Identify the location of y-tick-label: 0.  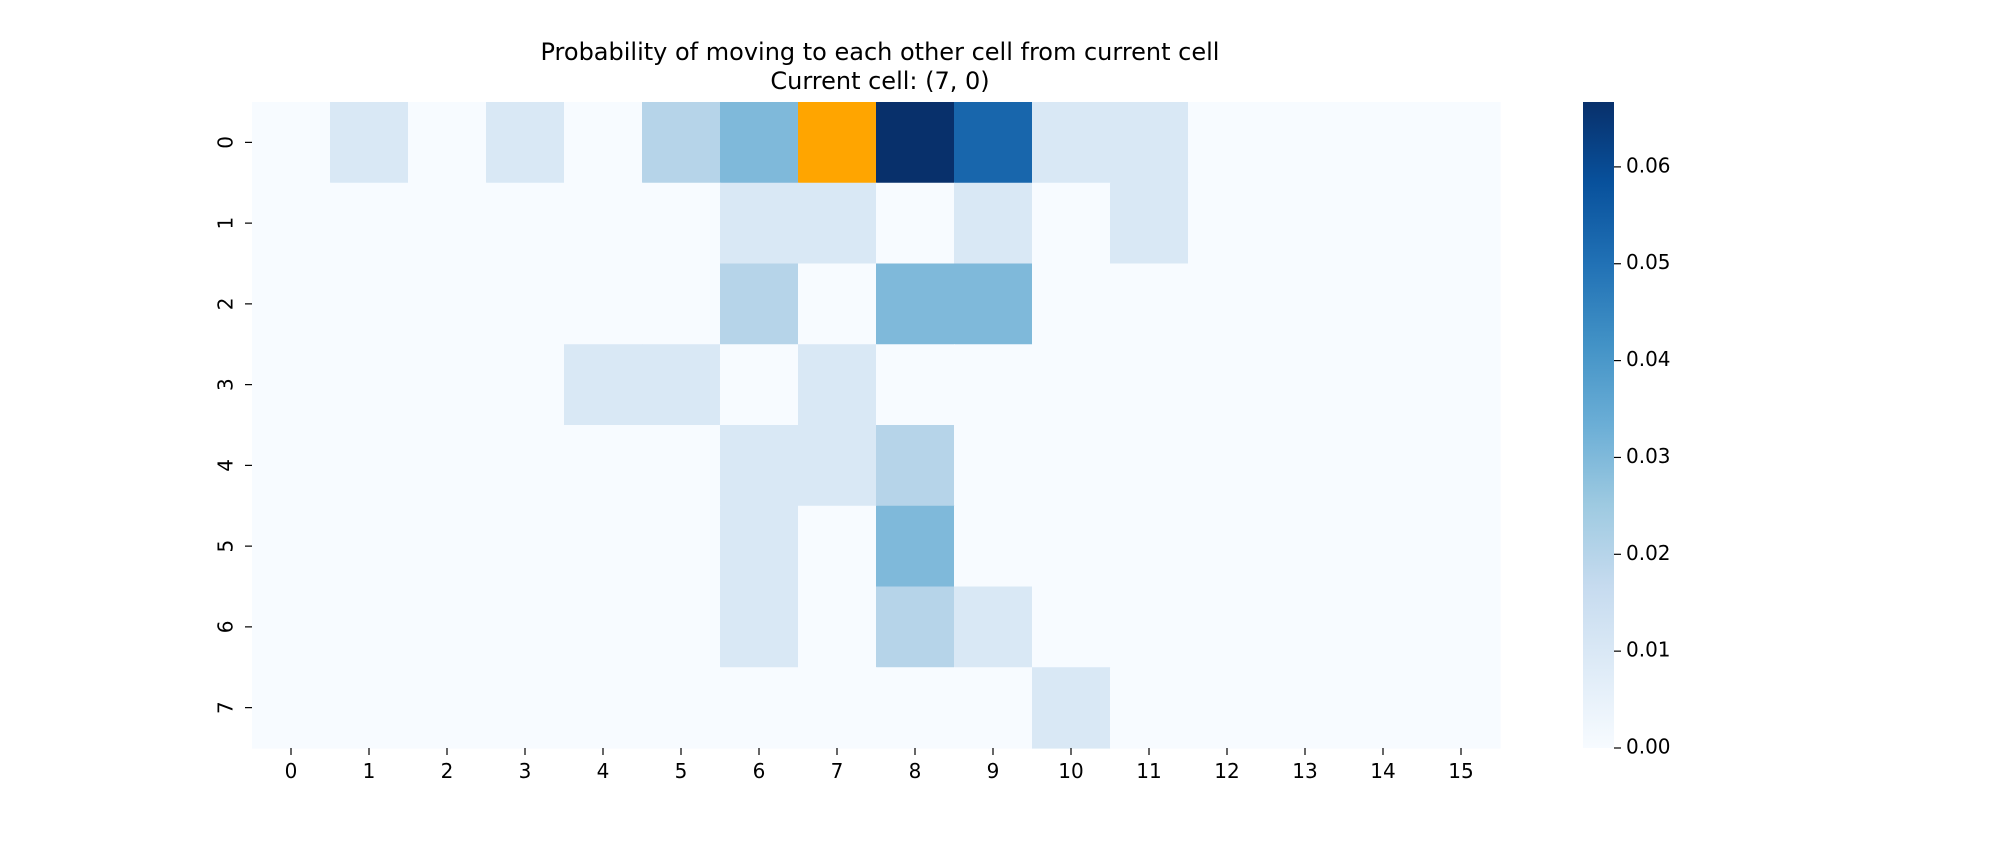
(226, 142).